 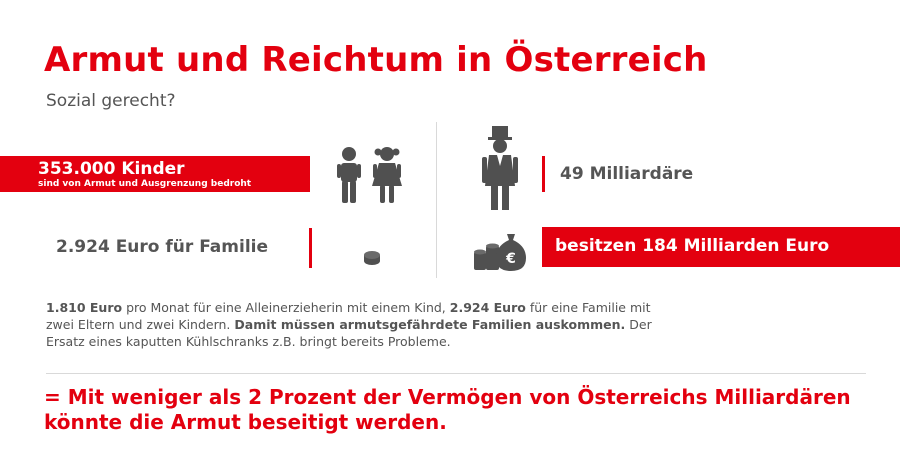 I want to click on wealth-banner: besitzen 184 Milliarden Euro, so click(x=721, y=247).